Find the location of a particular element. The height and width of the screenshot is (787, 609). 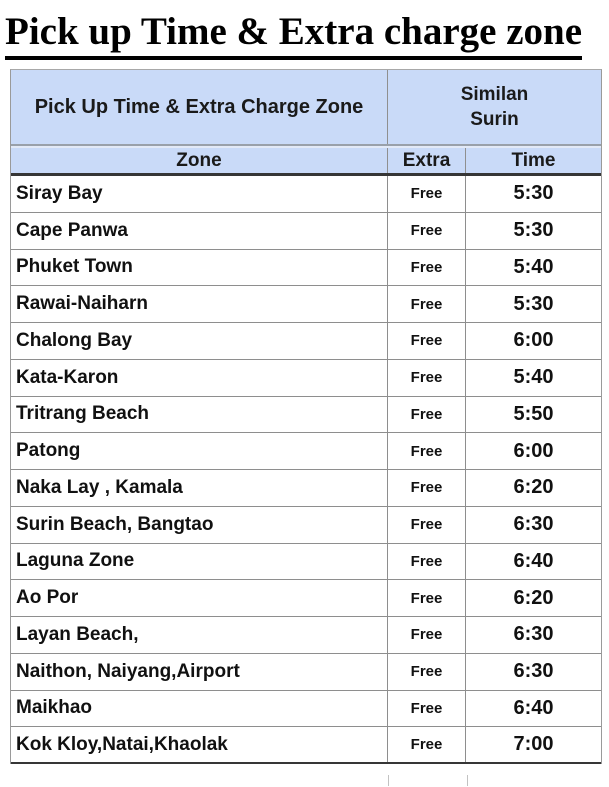

table-row: Ao Por Free 6:20 is located at coordinates (306, 598).